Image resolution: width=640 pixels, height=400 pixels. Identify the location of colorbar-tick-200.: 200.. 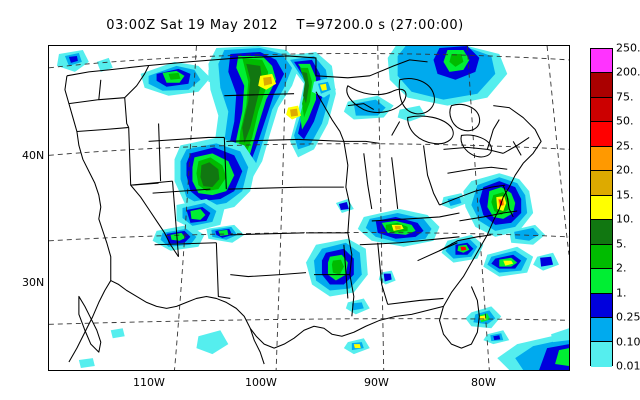
(628, 72).